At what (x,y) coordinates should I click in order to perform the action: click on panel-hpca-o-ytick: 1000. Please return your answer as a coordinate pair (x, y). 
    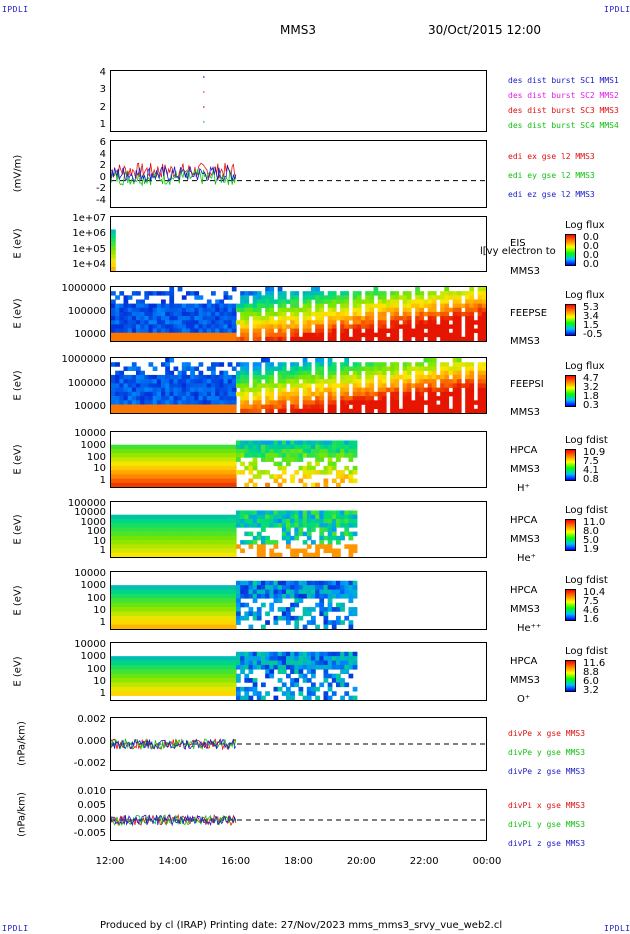
    Looking at the image, I should click on (93, 657).